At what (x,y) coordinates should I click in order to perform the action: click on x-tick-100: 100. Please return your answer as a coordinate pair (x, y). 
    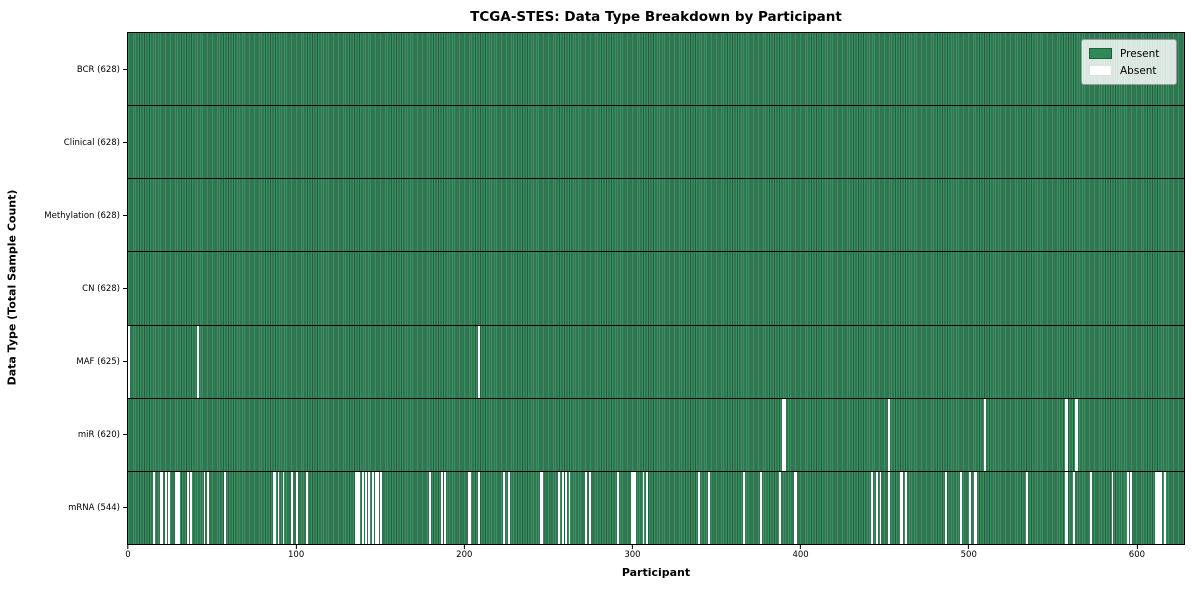
    Looking at the image, I should click on (296, 552).